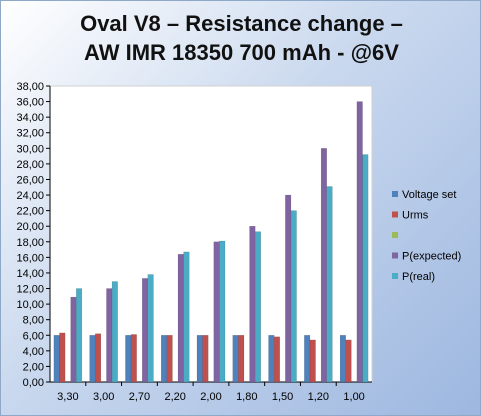  I want to click on y-tick-label: 28,00, so click(30, 165).